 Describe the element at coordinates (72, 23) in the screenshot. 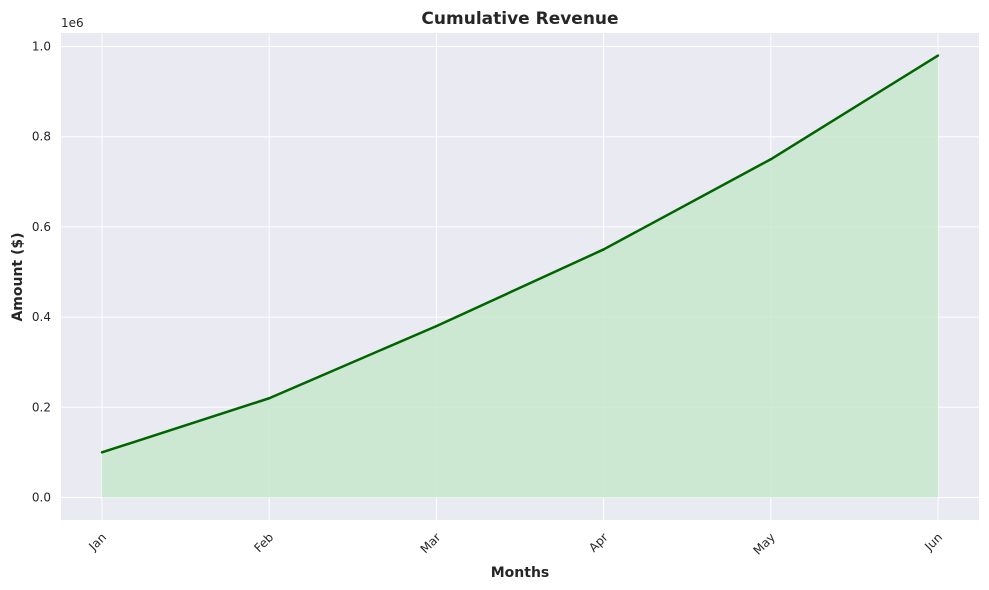

I see `y-offset-label: 1e6` at that location.